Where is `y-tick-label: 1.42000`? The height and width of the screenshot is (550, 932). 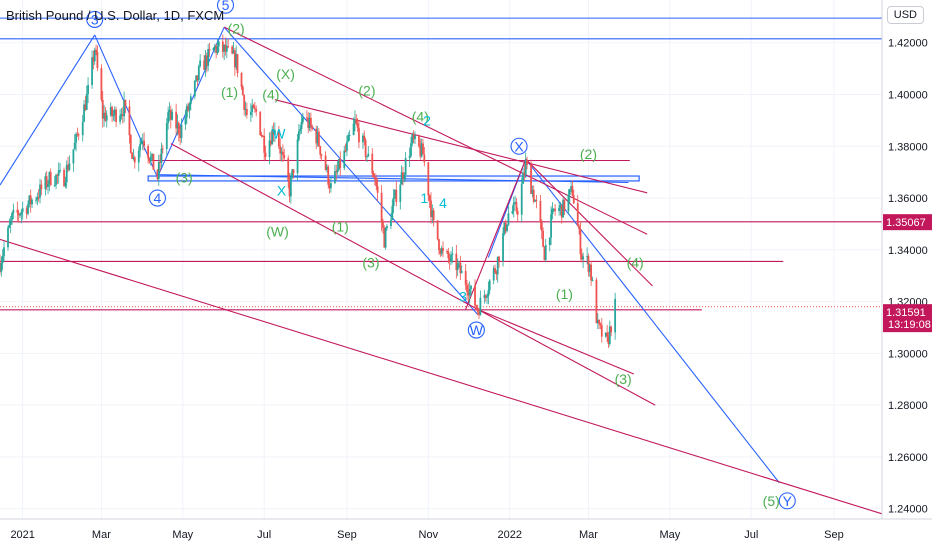
y-tick-label: 1.42000 is located at coordinates (908, 44).